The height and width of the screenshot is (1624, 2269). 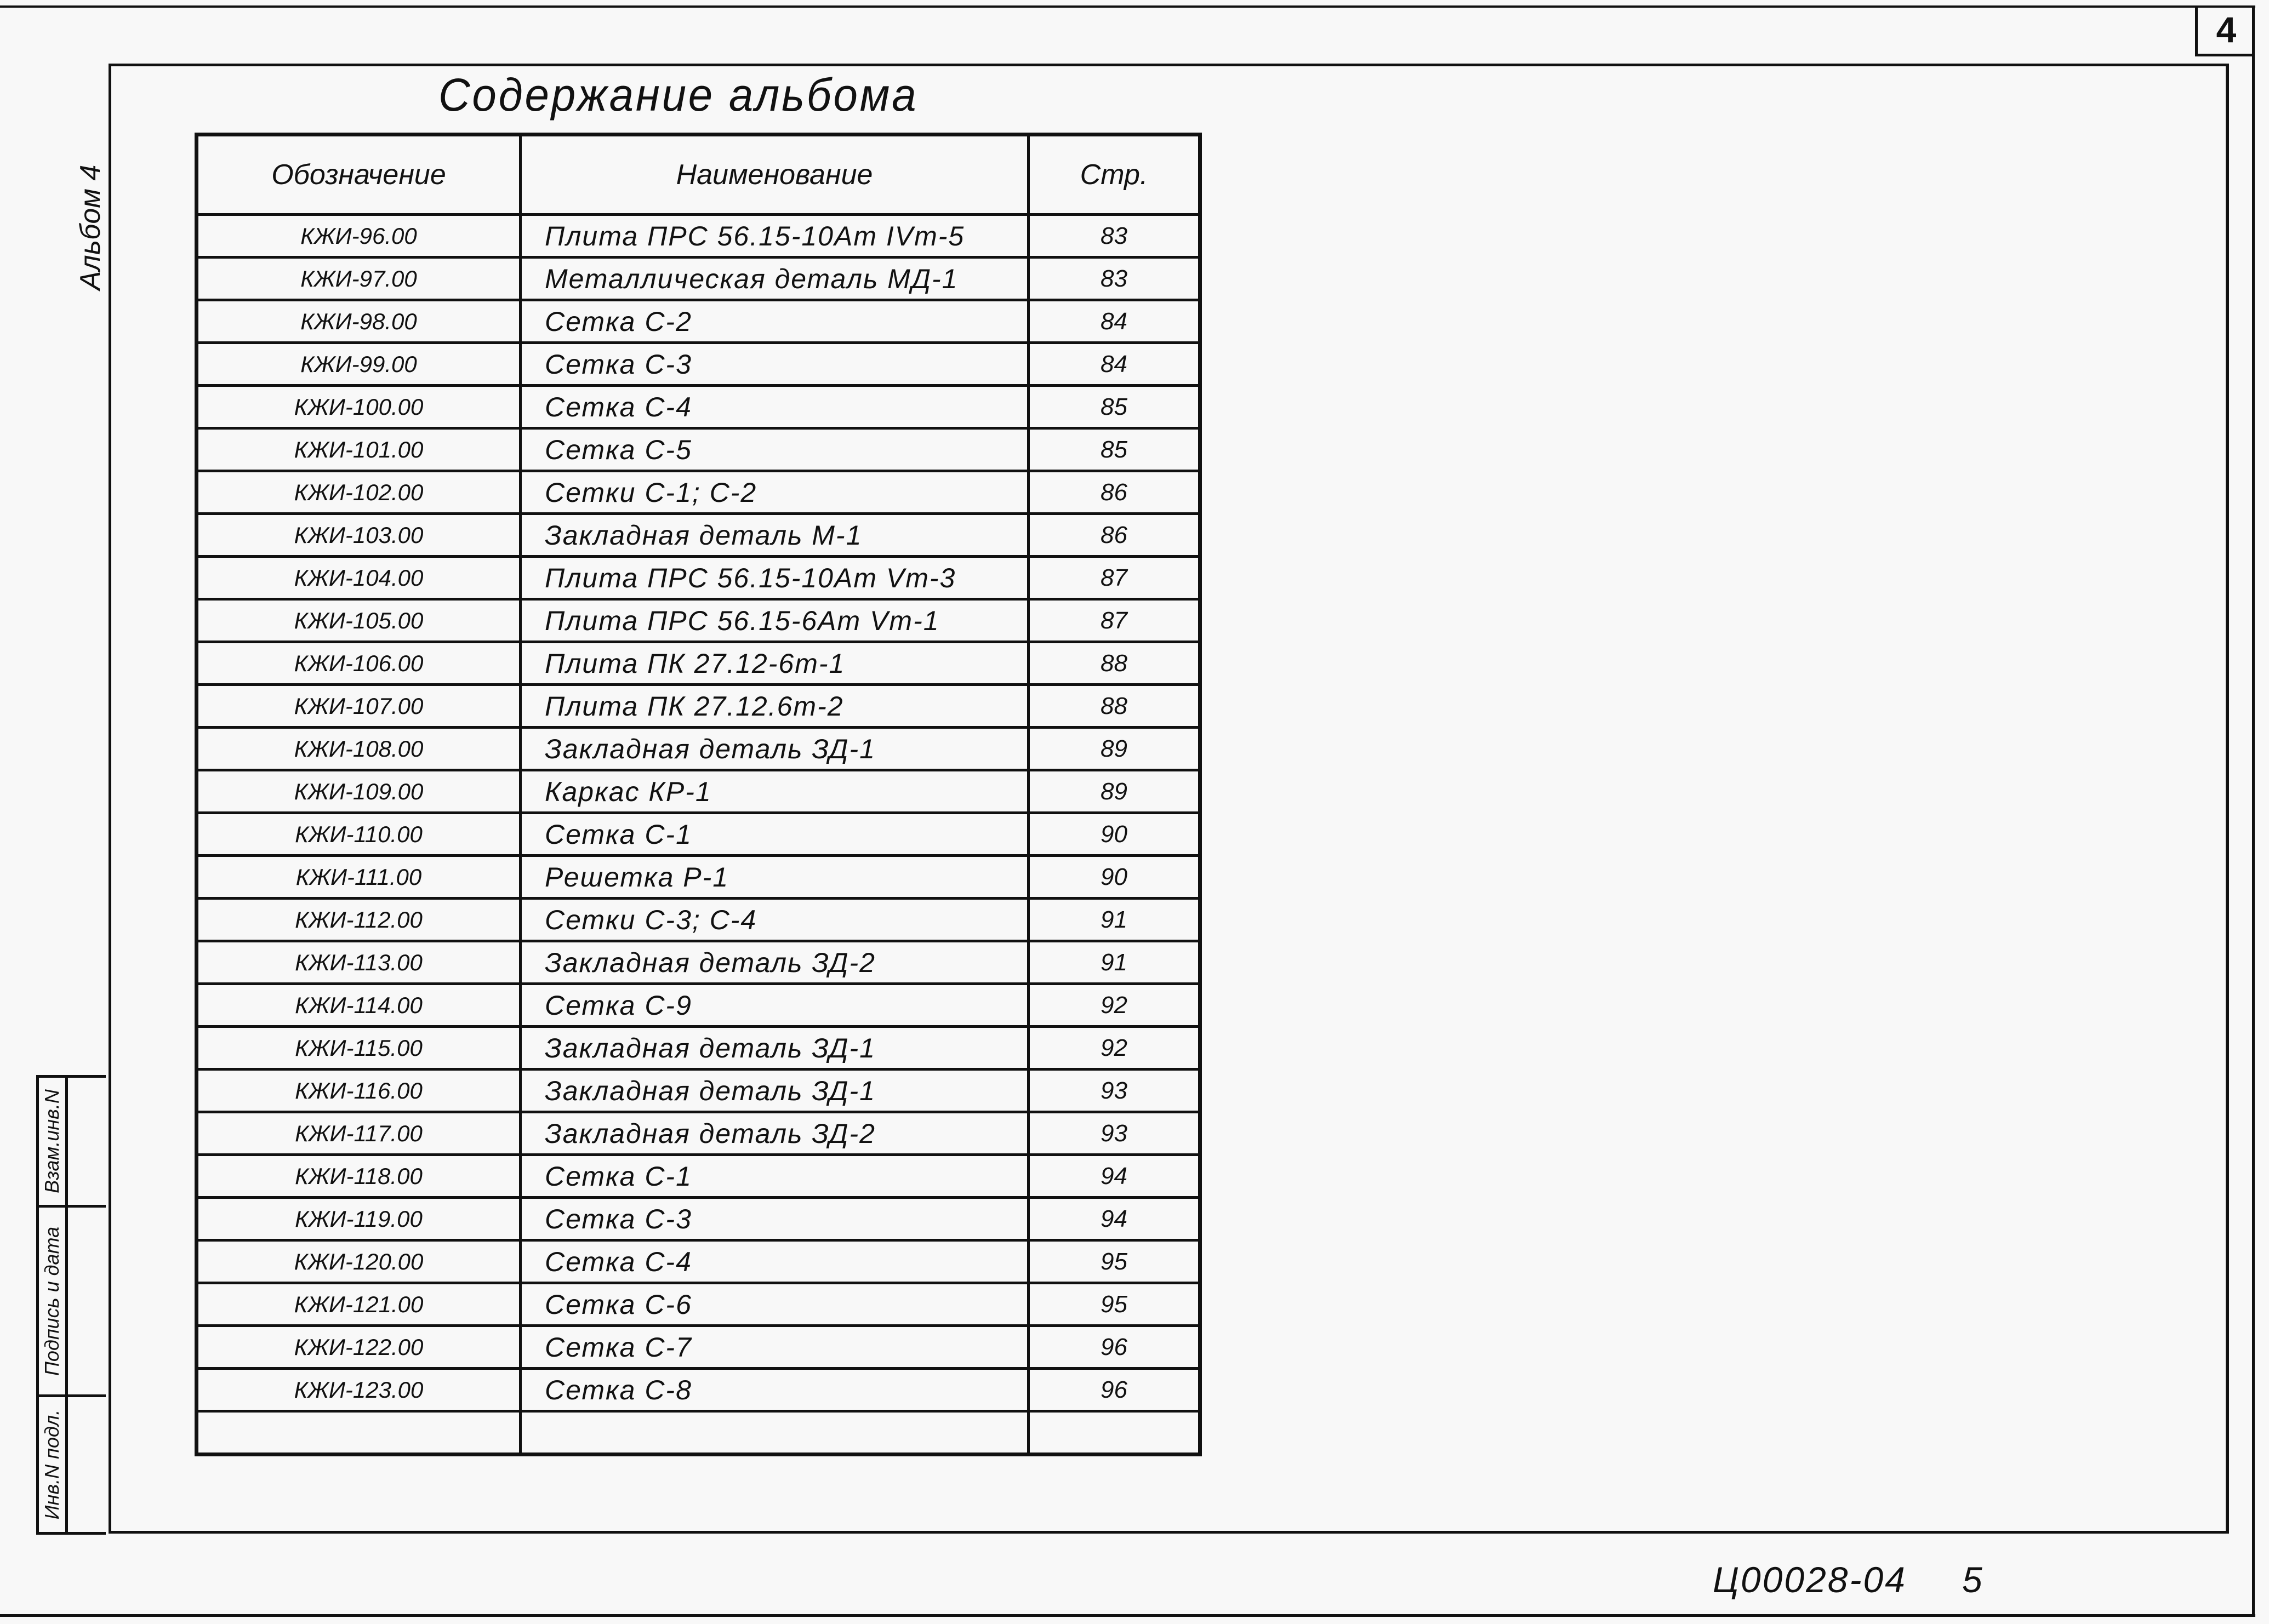 I want to click on table-row: КЖИ-115.00 Закладная деталь ЗД-1 92, so click(x=698, y=1048).